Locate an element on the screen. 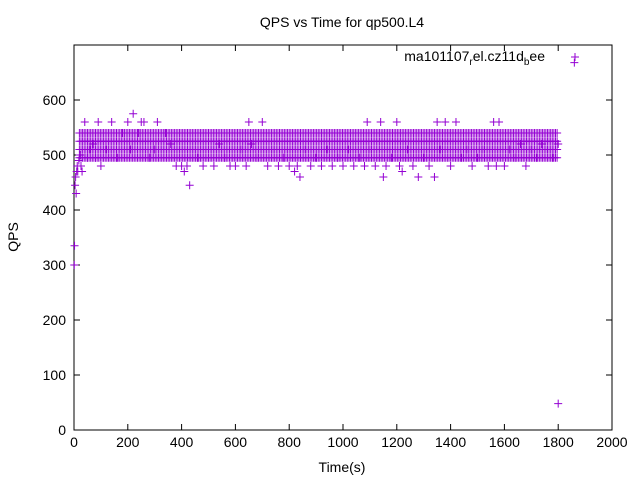  x-tick-label: 1800 is located at coordinates (558, 442).